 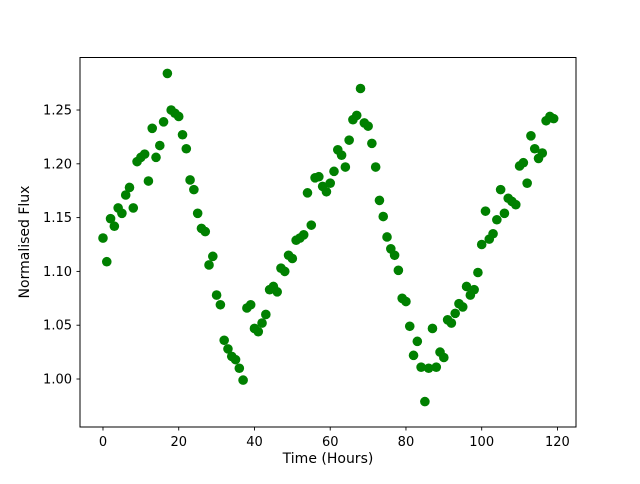 I want to click on x-axis-label: Time (Hours), so click(x=328, y=459).